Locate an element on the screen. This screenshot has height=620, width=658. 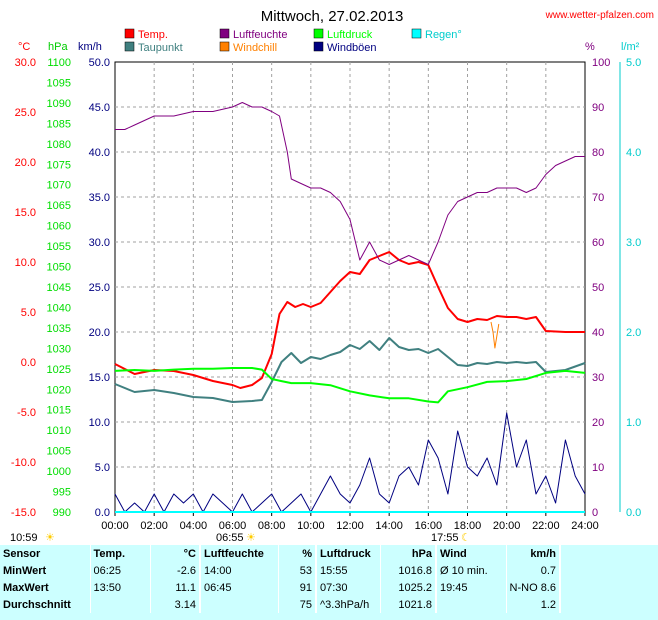
site-link: www.wetter-pfalzen.com is located at coordinates (599, 15).